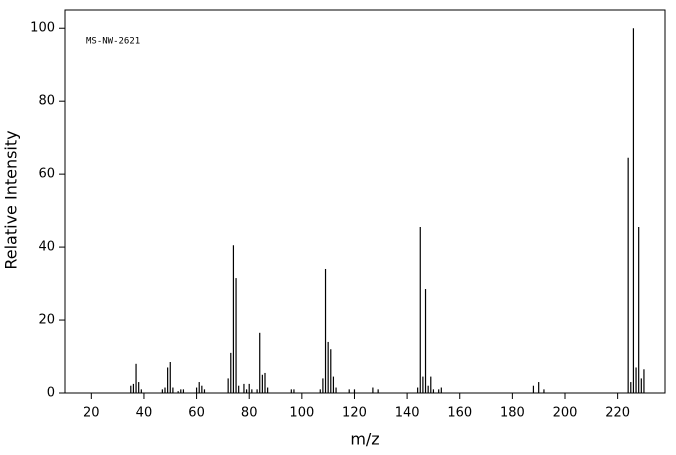 Image resolution: width=676 pixels, height=455 pixels. Describe the element at coordinates (46, 174) in the screenshot. I see `y-tick-label: 60` at that location.